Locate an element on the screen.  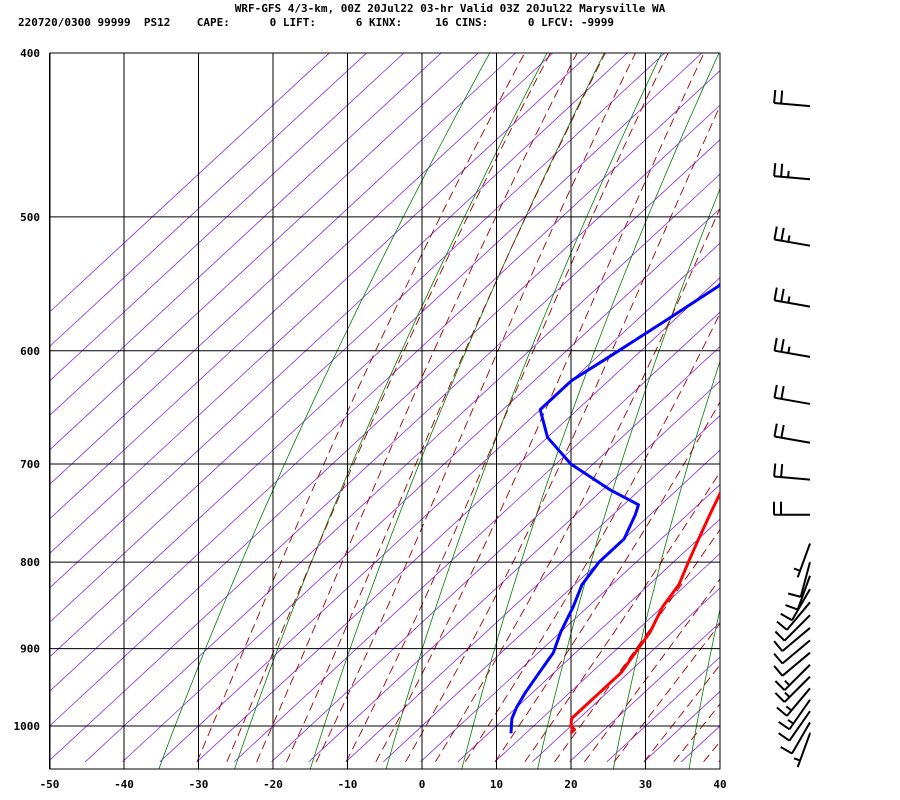
dry-adiabat-line is located at coordinates (870, 401).